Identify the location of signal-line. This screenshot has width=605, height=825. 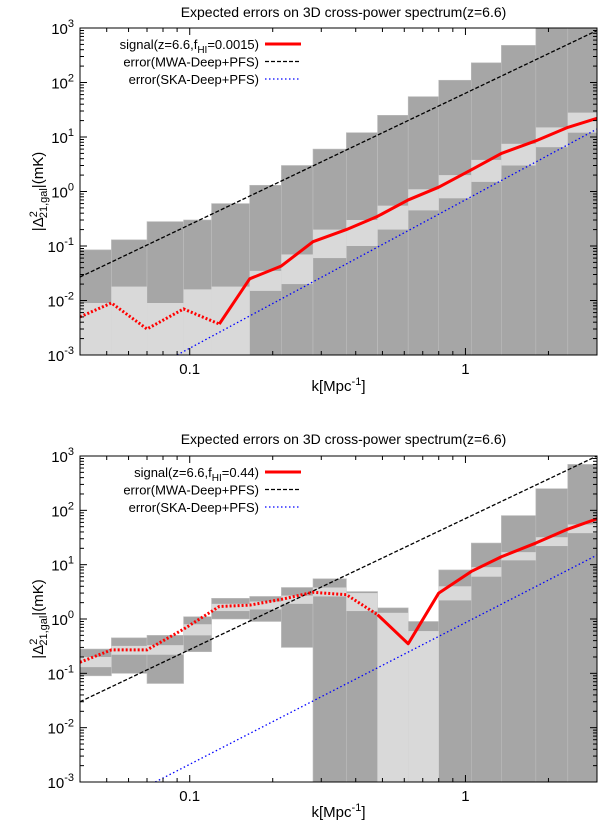
(486, 581).